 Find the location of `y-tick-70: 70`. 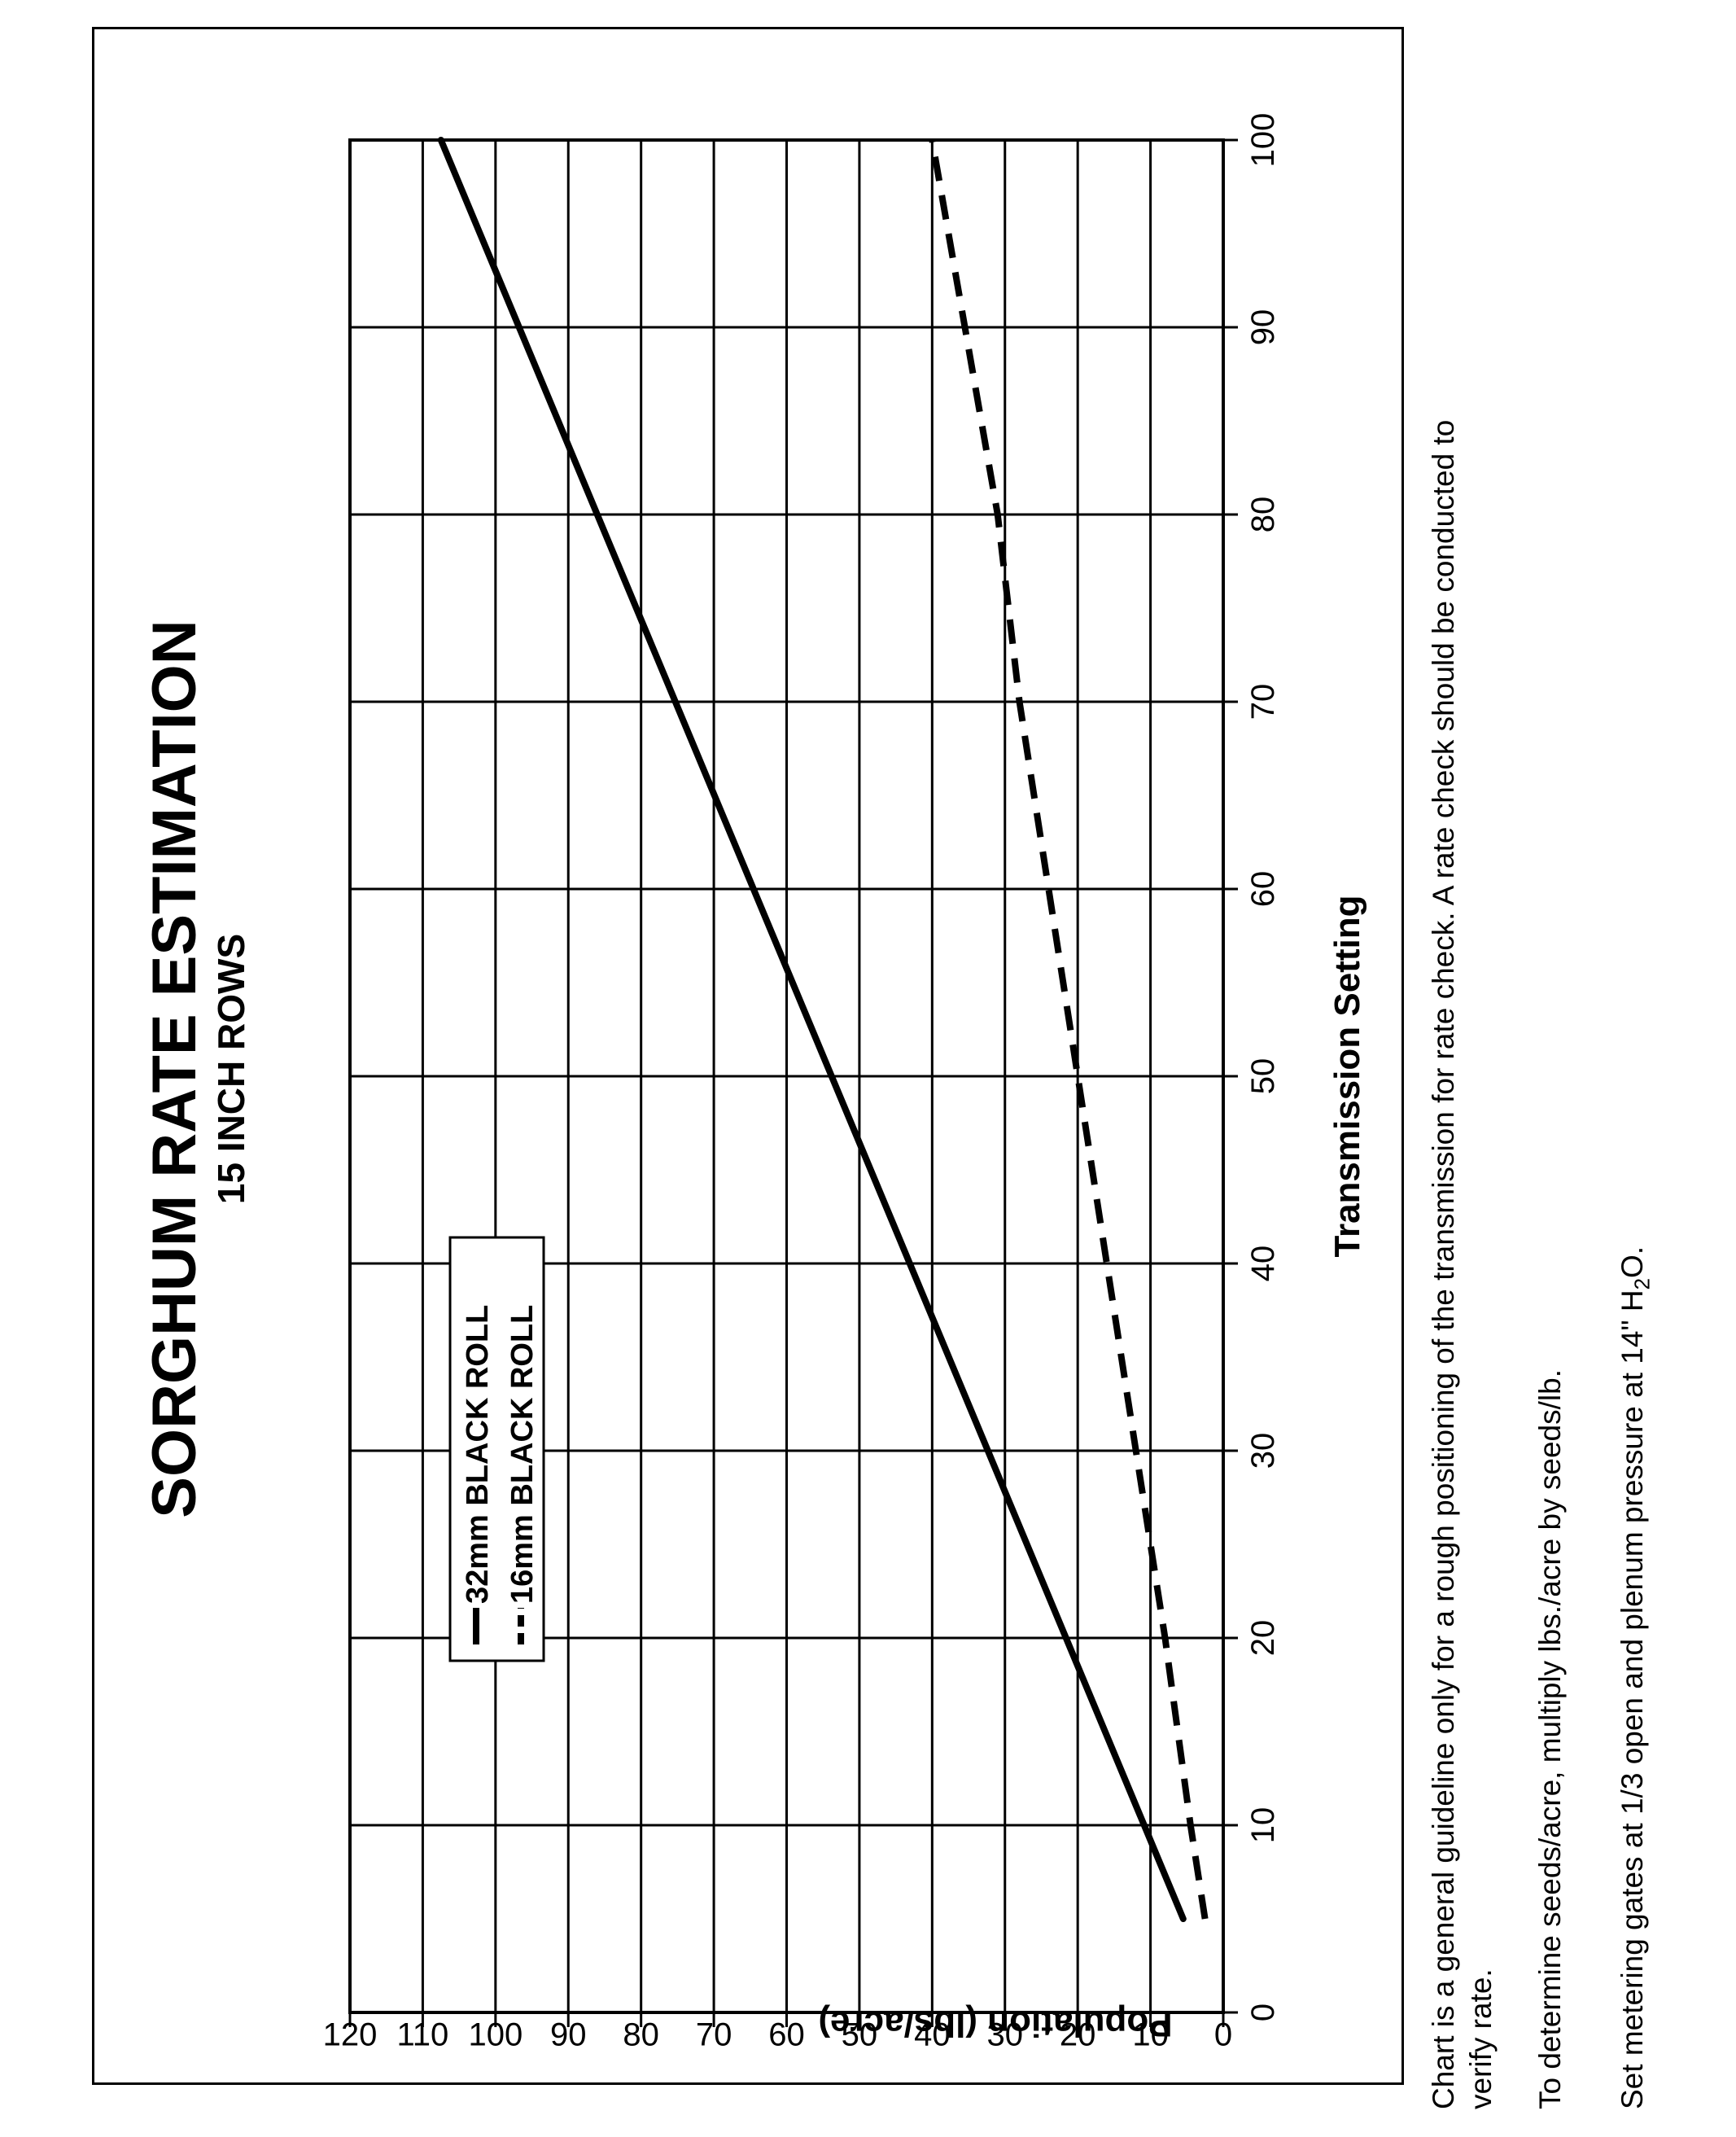

y-tick-70: 70 is located at coordinates (714, 2035).